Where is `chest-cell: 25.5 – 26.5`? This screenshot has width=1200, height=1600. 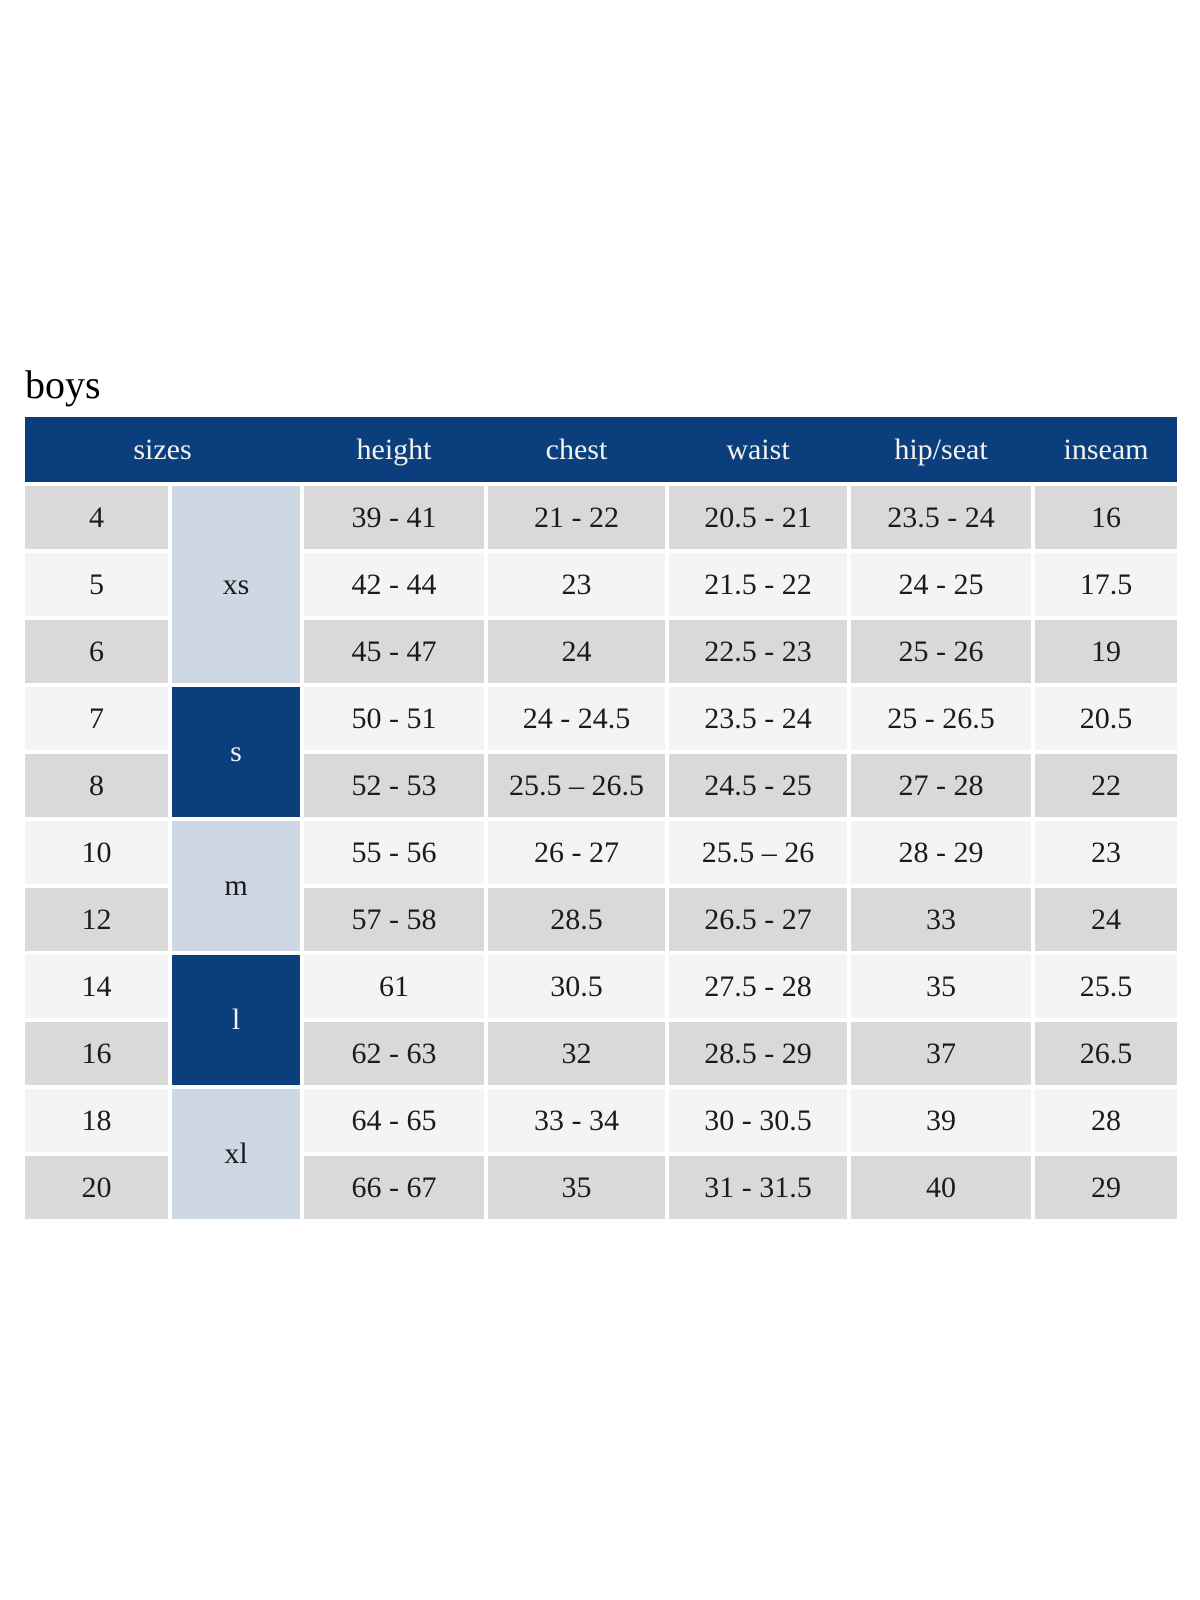 chest-cell: 25.5 – 26.5 is located at coordinates (576, 785).